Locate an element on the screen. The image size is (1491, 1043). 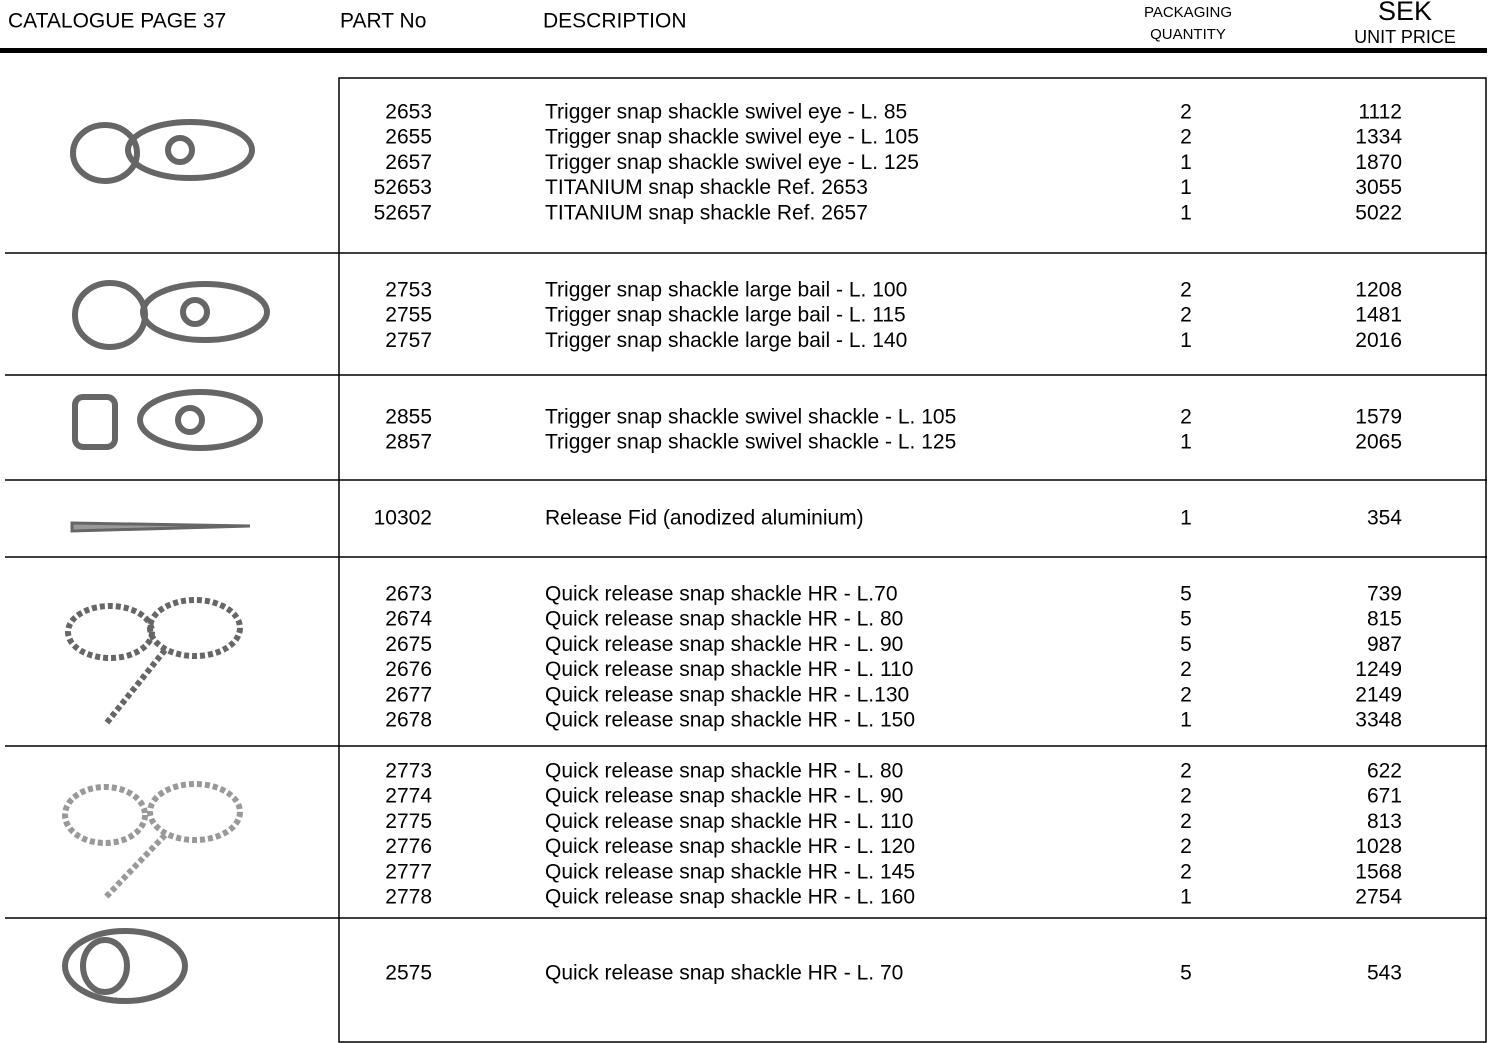
part-number: 2678 is located at coordinates (408, 720).